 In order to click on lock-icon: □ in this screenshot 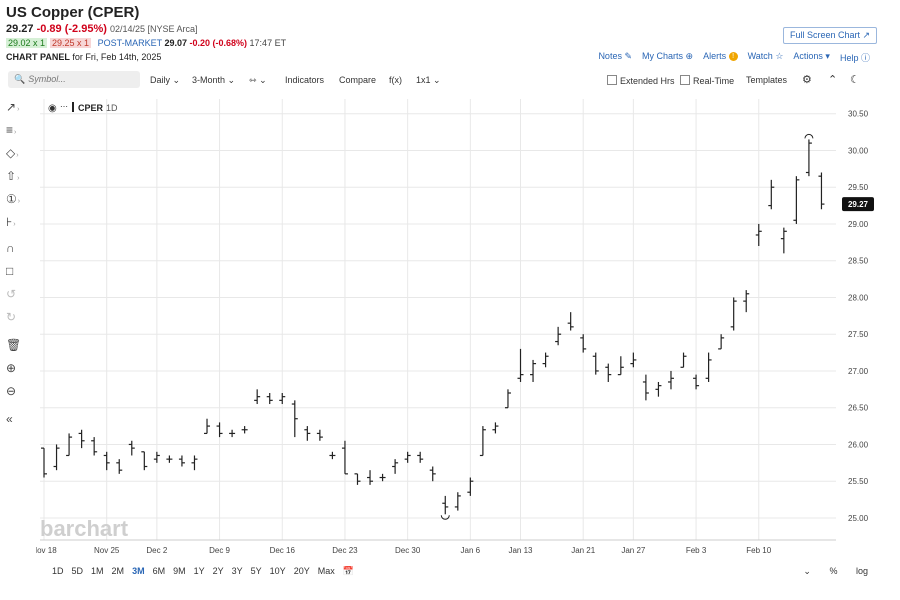, I will do `click(10, 271)`.